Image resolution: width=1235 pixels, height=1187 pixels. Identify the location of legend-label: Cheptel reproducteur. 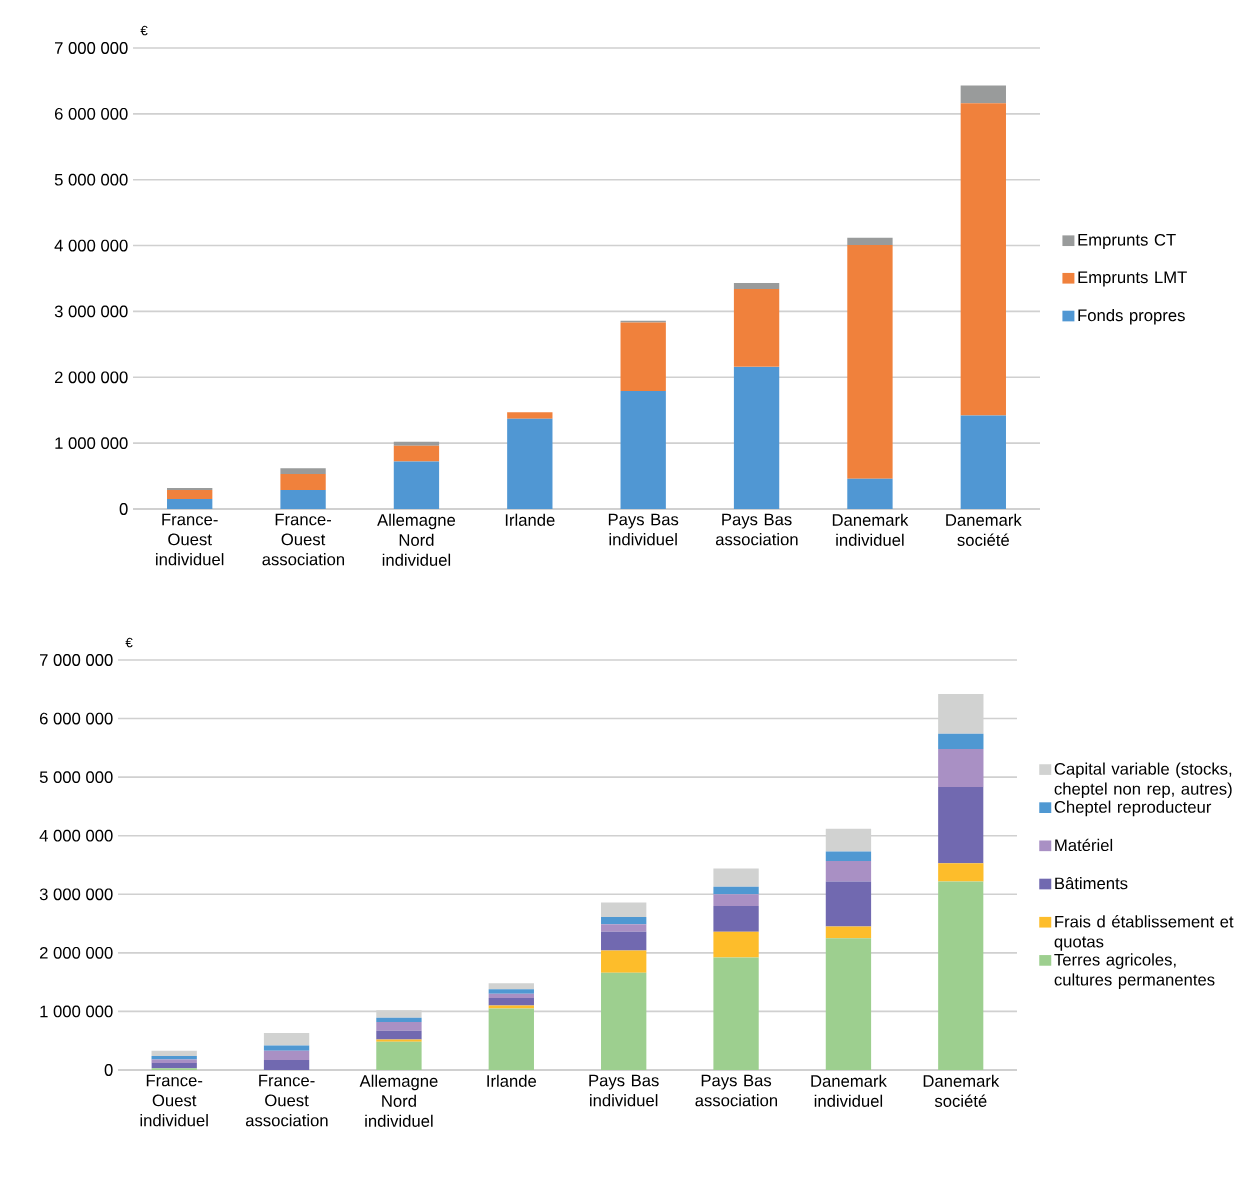
(1133, 808).